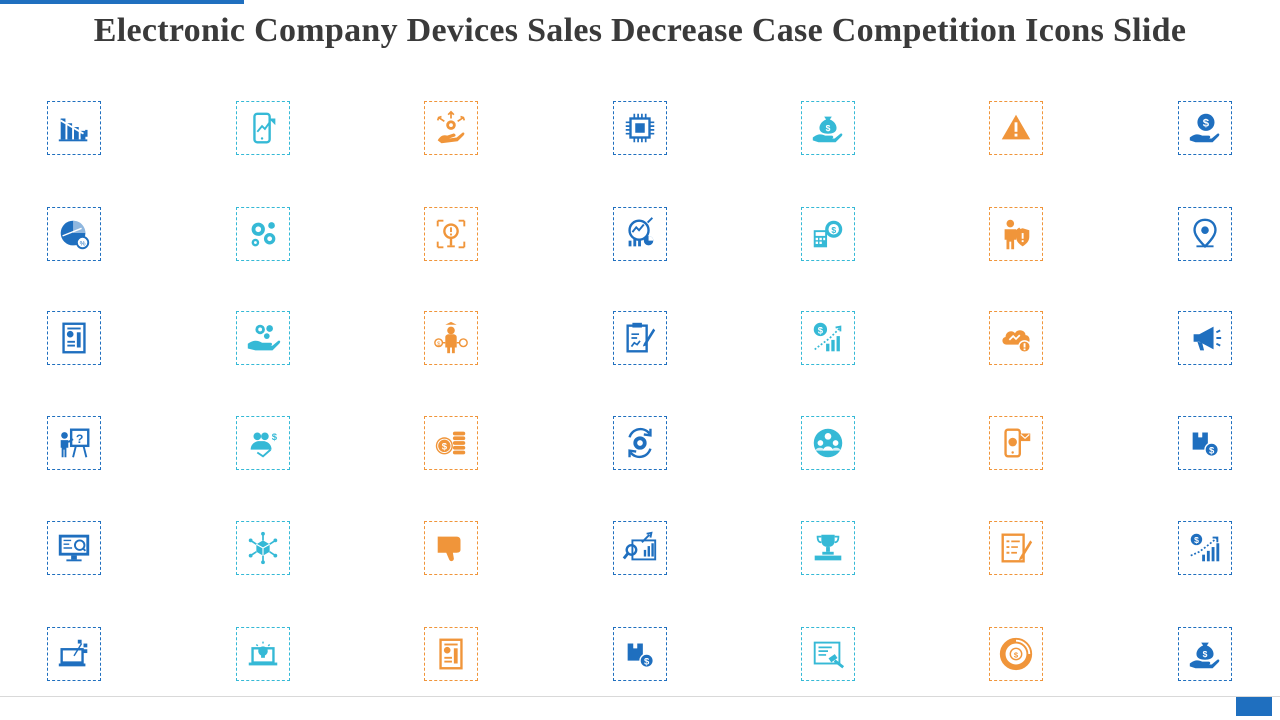  I want to click on smartphone-growth-icon, so click(264, 128).